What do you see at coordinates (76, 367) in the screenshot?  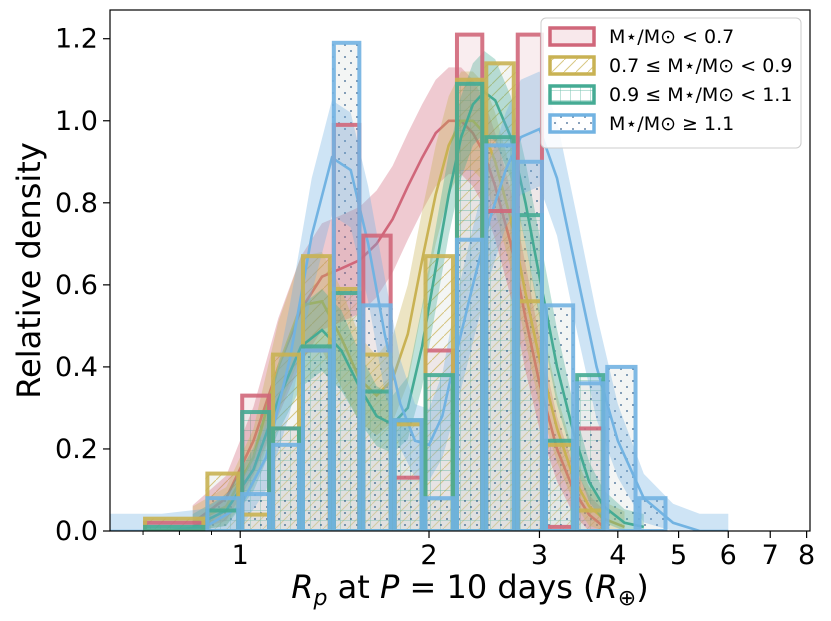 I see `y-tick-label-0.4: 0.4` at bounding box center [76, 367].